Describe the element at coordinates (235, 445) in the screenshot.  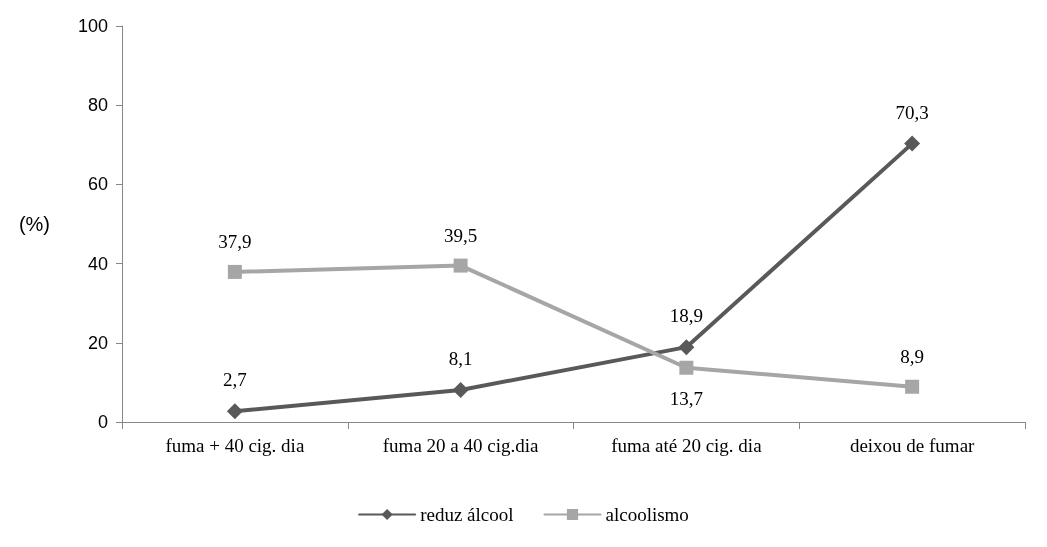
I see `x-tick-label: fuma + 40 cig. dia` at that location.